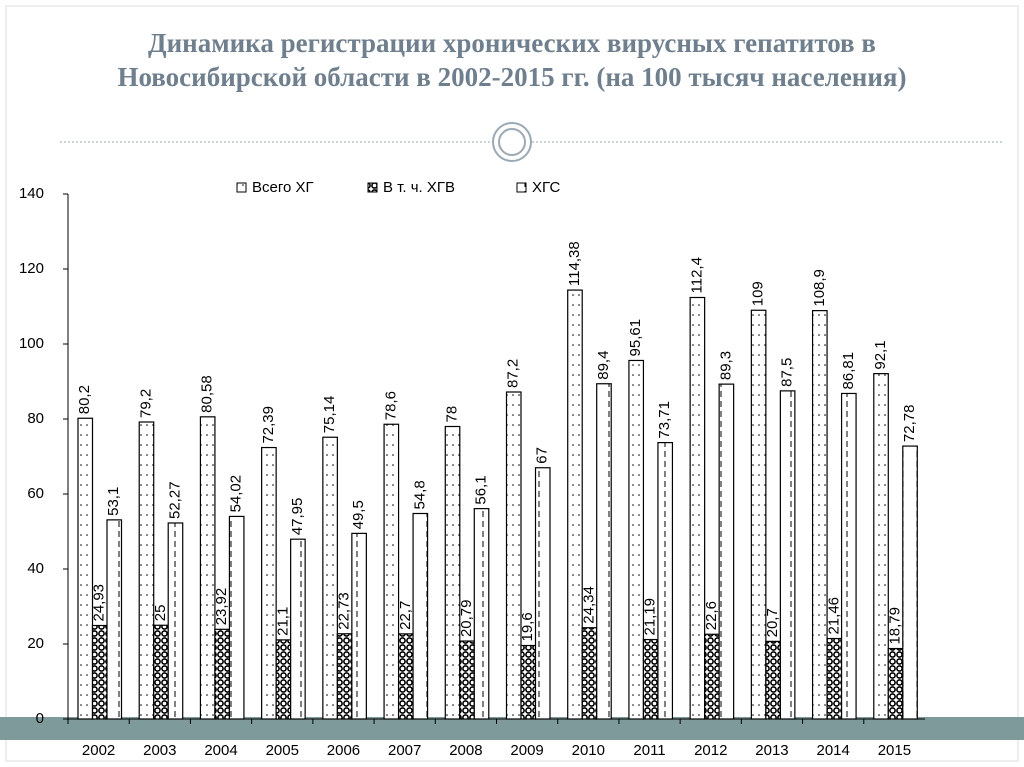  I want to click on value-label: 22,6, so click(711, 615).